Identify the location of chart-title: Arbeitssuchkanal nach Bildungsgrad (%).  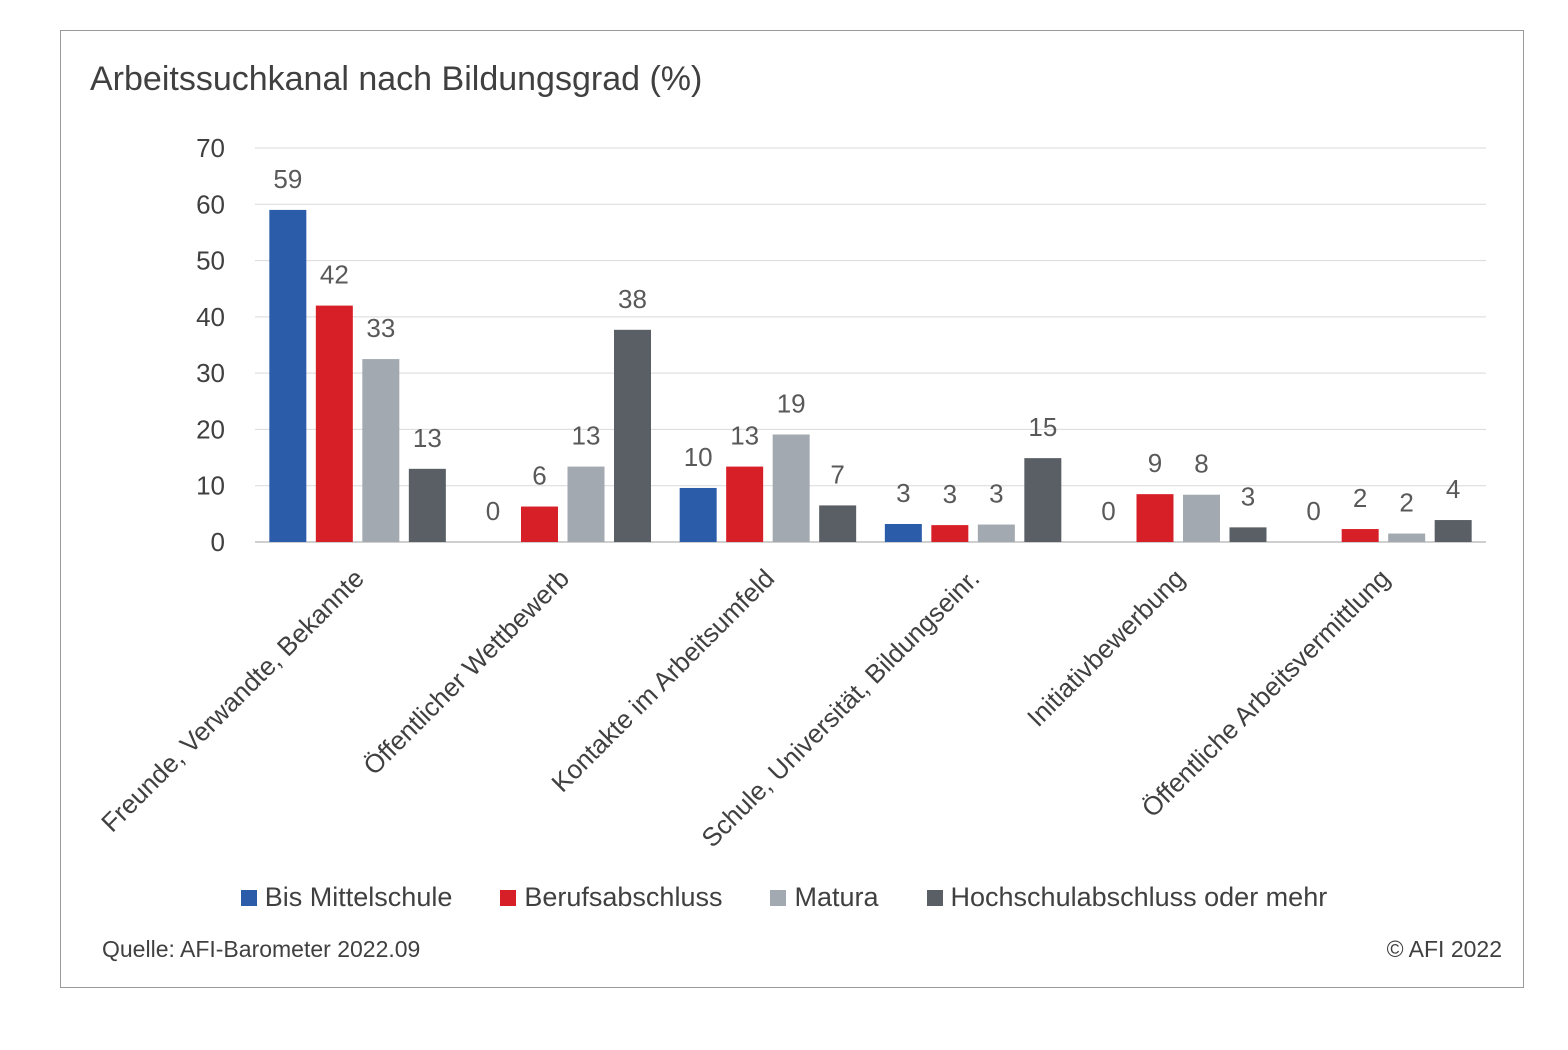
(396, 79).